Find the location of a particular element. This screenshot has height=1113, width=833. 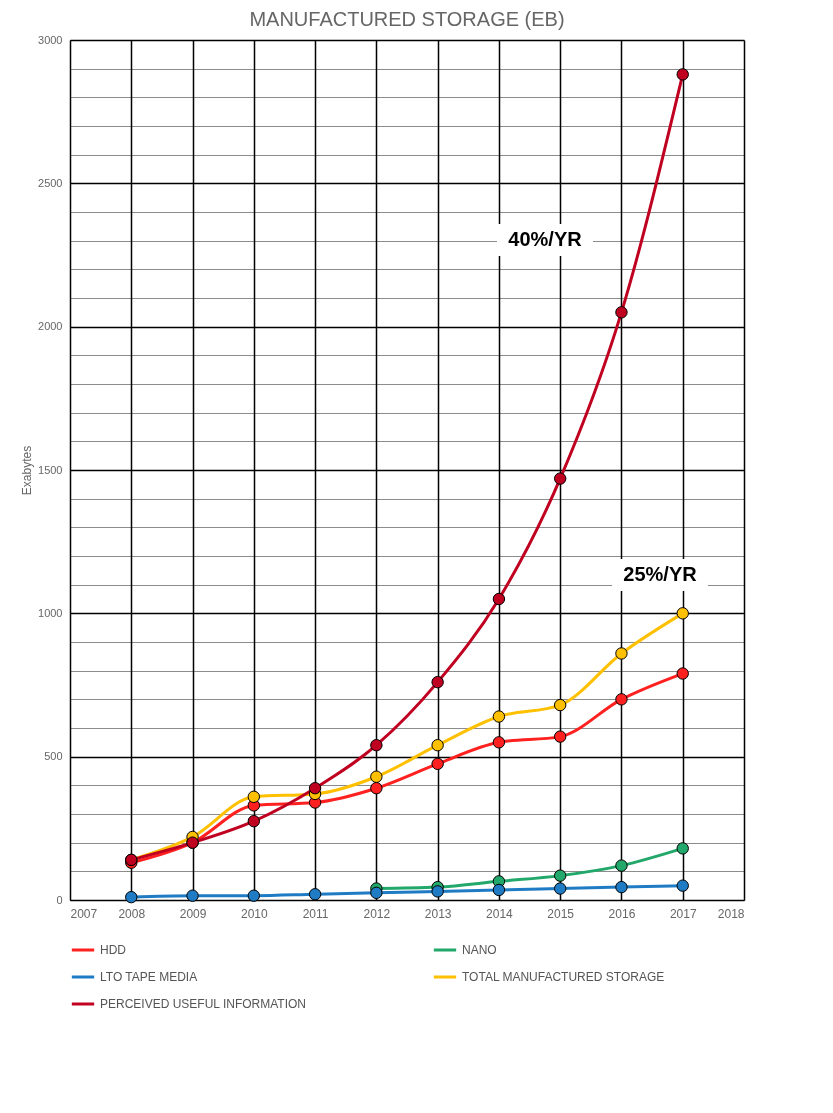

x-tick-label: 2010 is located at coordinates (254, 913).